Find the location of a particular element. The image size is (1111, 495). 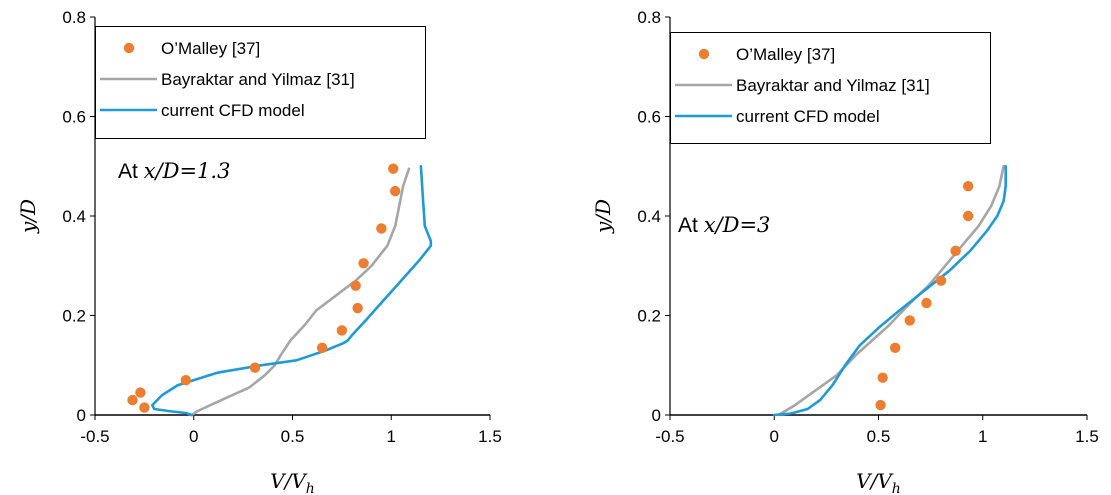

annotation: At x/D=3 is located at coordinates (724, 225).